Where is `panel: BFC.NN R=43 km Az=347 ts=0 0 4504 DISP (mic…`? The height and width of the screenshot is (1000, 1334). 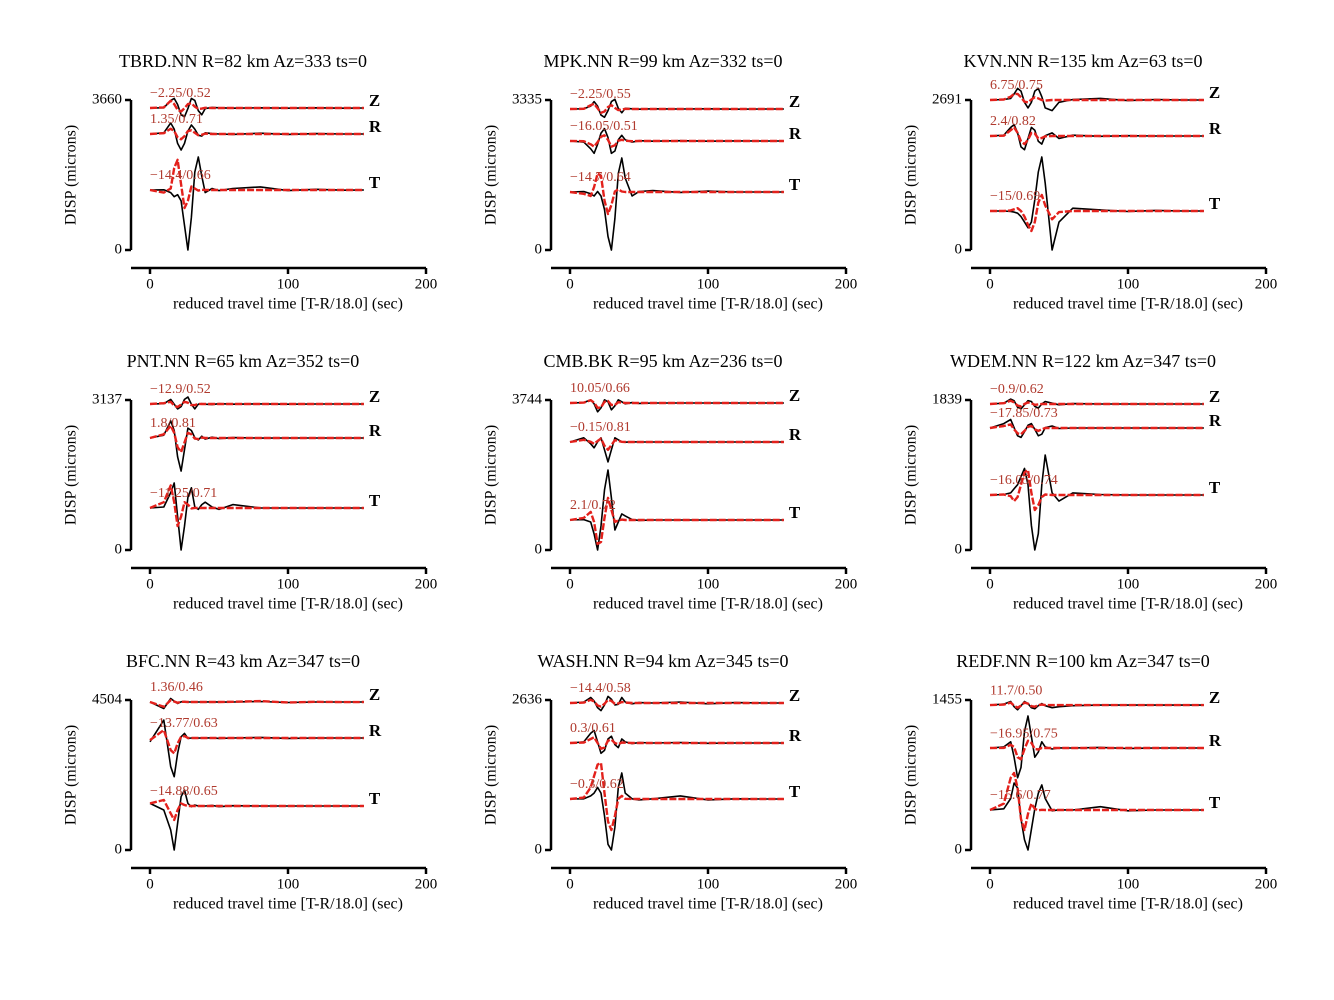
panel: BFC.NN R=43 km Az=347 ts=0 0 4504 DISP (mic… is located at coordinates (250, 782).